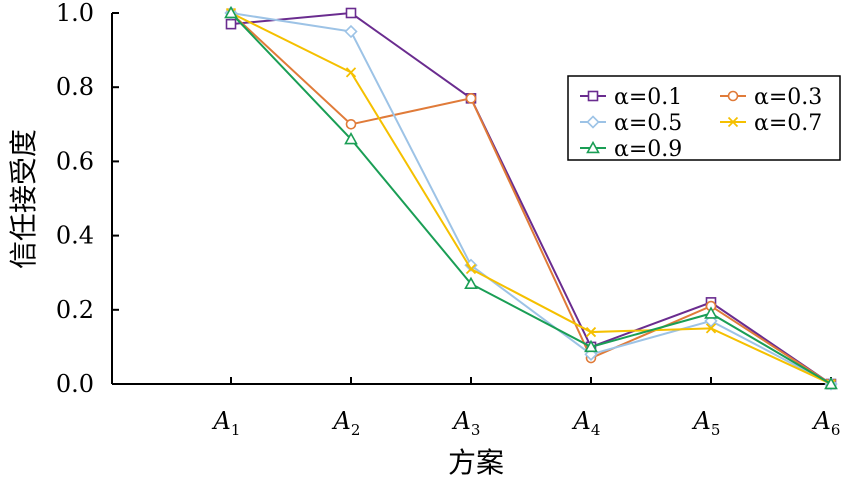 This screenshot has height=480, width=846. What do you see at coordinates (476, 430) in the screenshot?
I see `x-tick-label-subscript: 3` at bounding box center [476, 430].